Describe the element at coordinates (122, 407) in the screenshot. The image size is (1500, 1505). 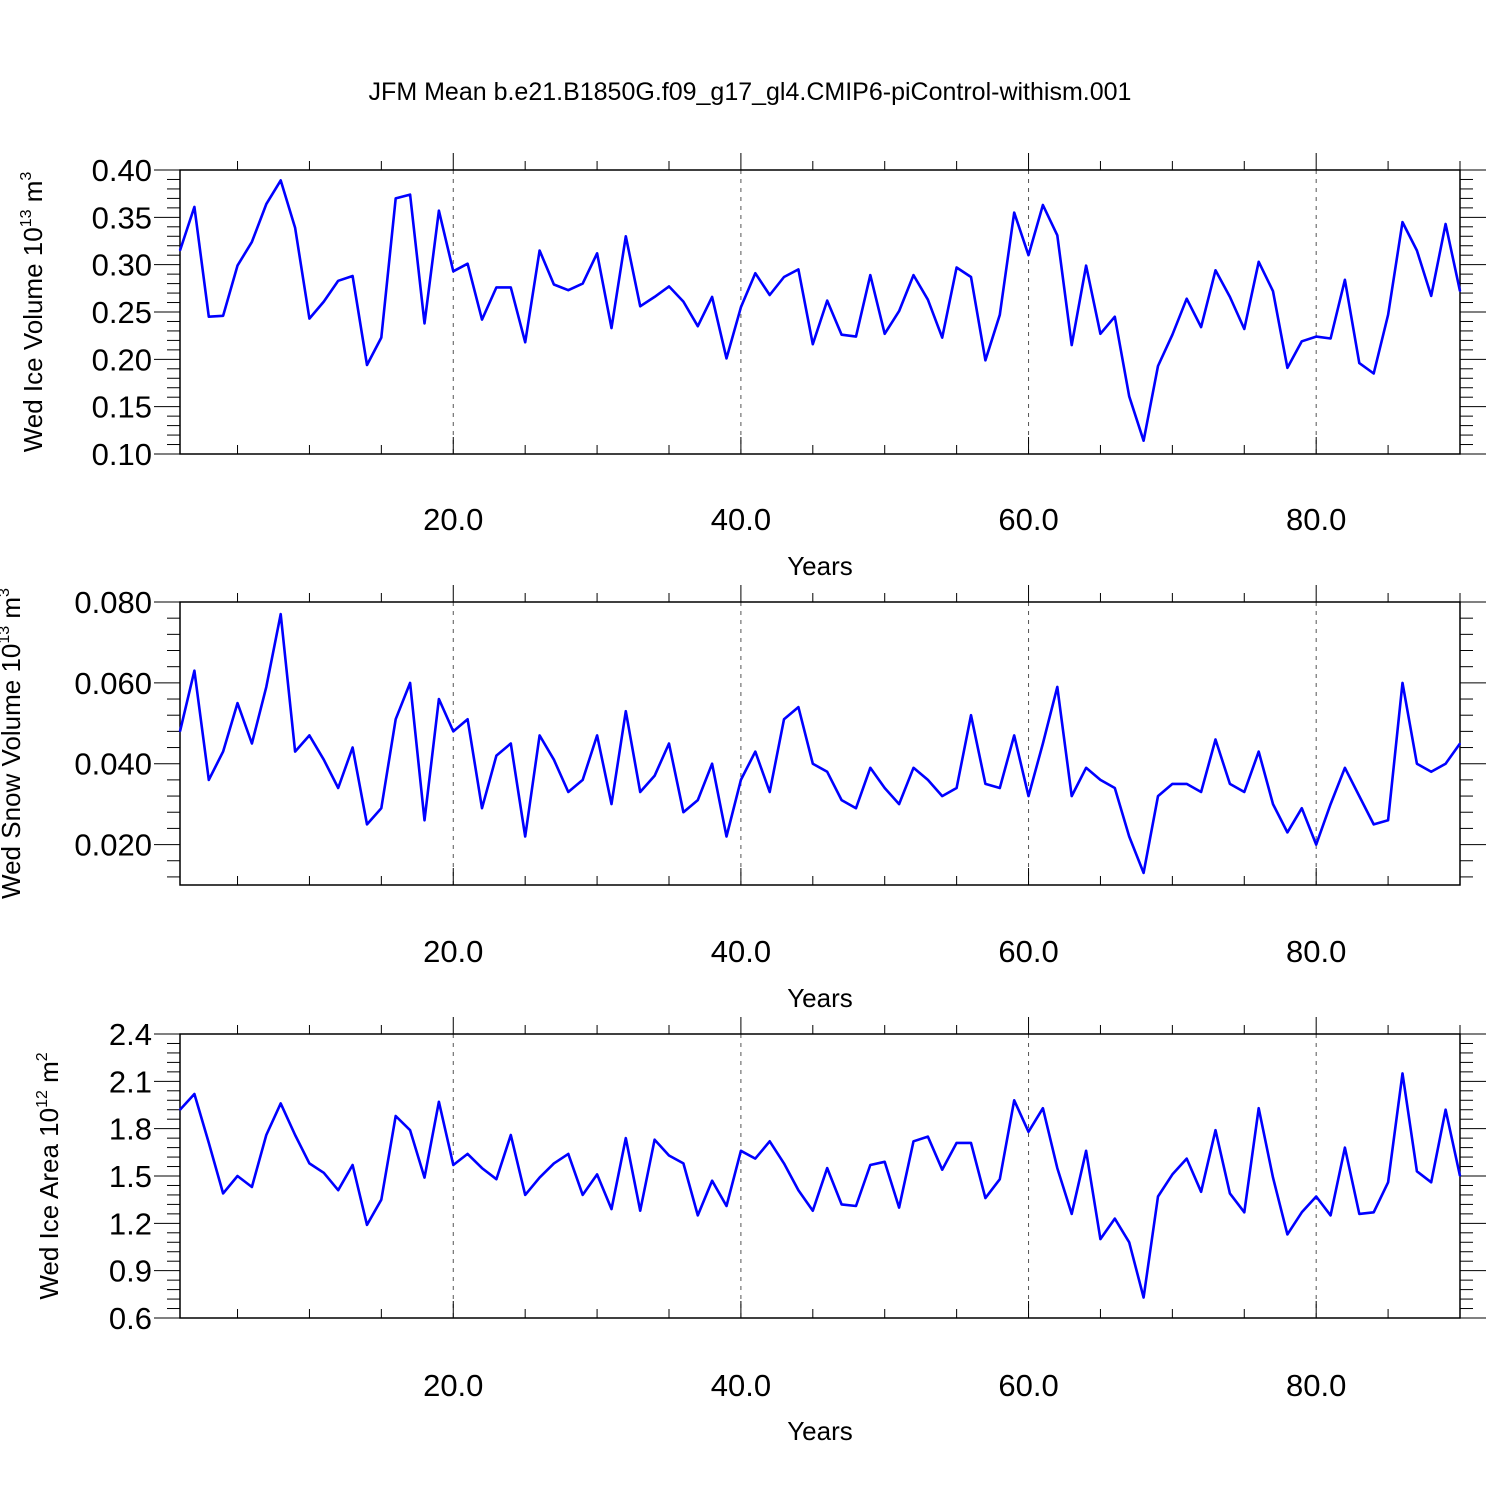
I see `y-tick-label: 0.15` at that location.